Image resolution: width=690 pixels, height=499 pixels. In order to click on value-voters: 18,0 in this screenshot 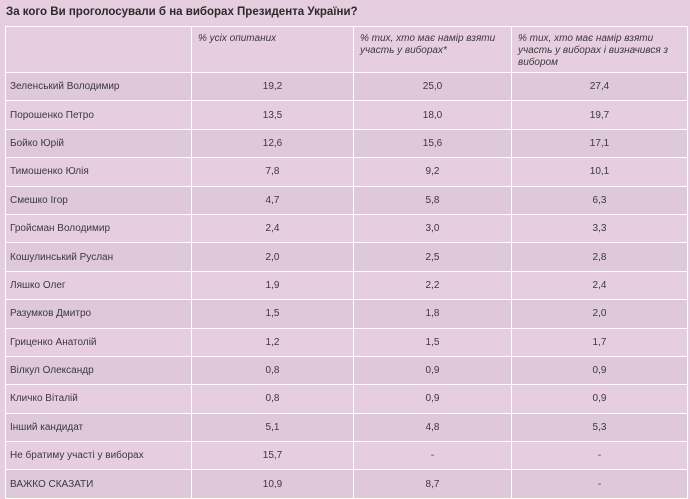, I will do `click(432, 115)`.